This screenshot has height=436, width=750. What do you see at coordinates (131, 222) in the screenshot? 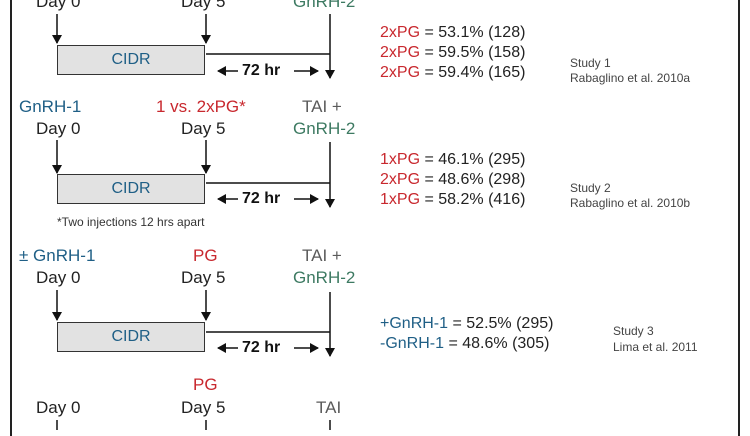
I see `study2-footnote: *Two injections 12 hrs apart` at bounding box center [131, 222].